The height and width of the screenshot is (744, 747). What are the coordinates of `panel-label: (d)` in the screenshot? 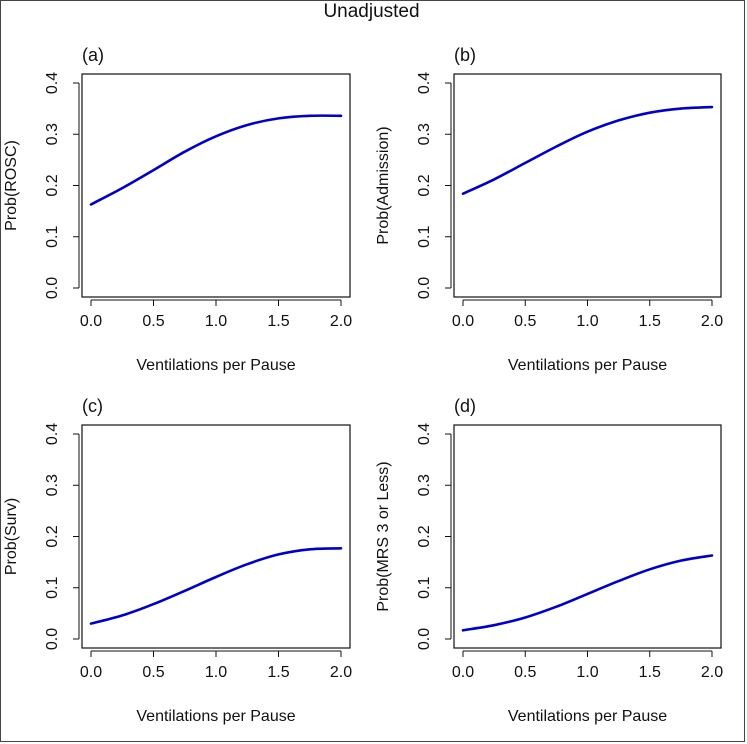 It's located at (465, 406).